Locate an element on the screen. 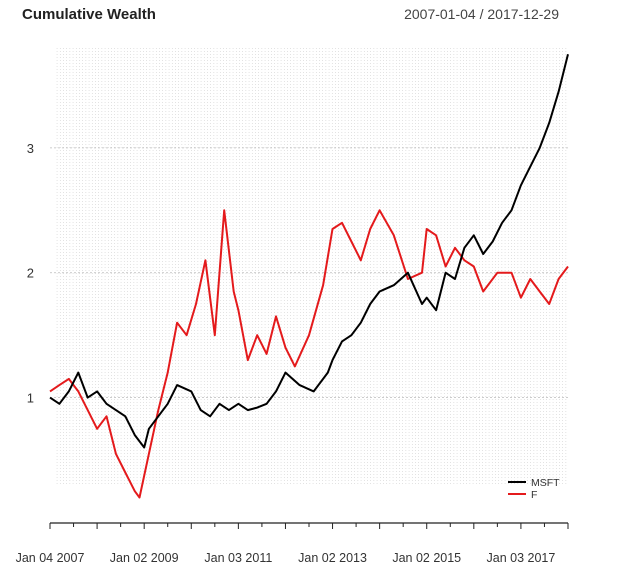  x-tick-label: Jan 02 2009 is located at coordinates (144, 558).